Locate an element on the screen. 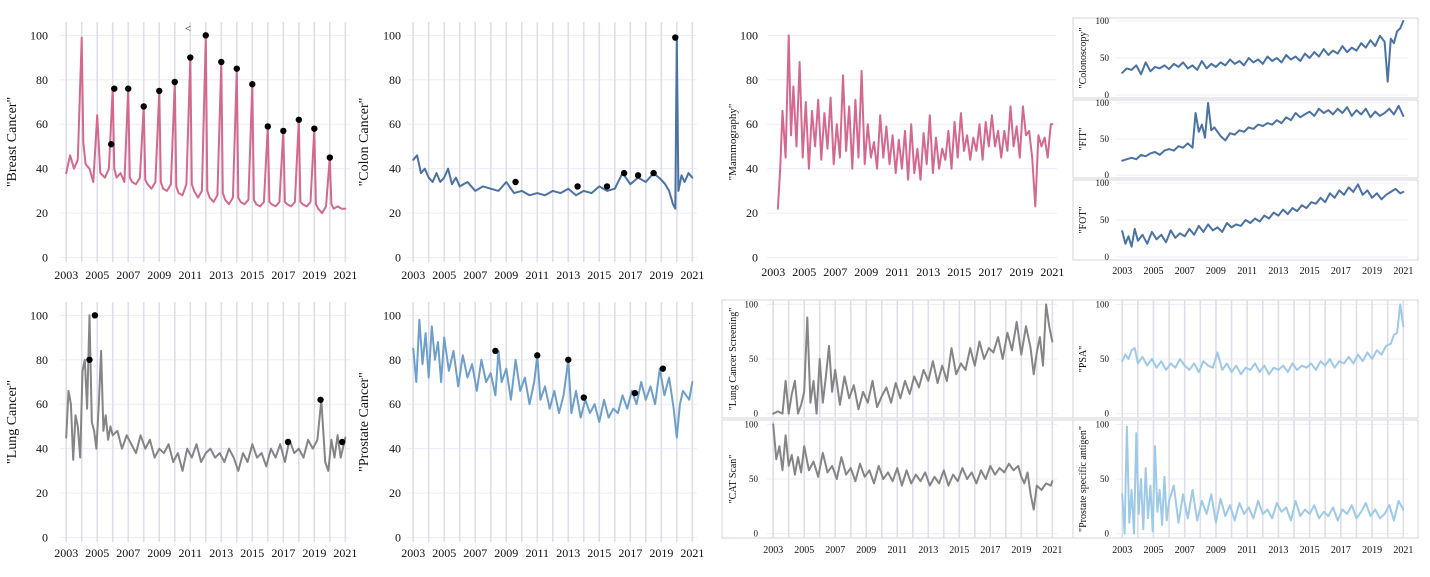 This screenshot has height=577, width=1430. annotation-glyph: < is located at coordinates (188, 29).